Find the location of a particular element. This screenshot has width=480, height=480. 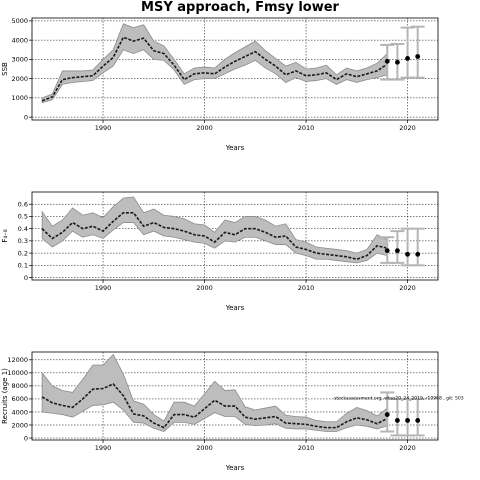

y-tick-label: 0.4 is located at coordinates (23, 229).